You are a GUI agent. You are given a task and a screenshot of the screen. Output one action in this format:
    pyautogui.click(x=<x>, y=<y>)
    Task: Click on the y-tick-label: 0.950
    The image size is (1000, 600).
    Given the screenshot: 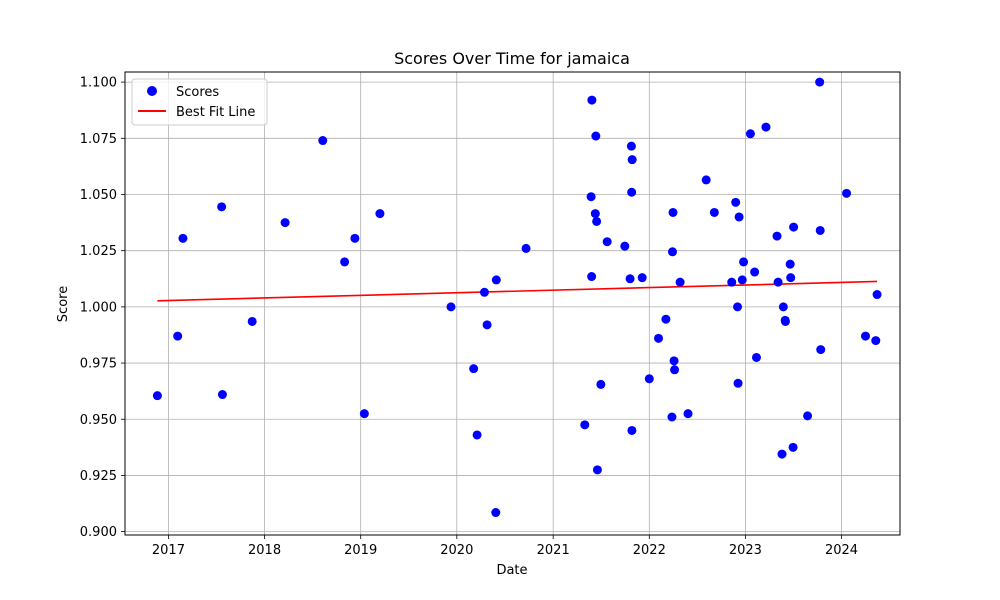 What is the action you would take?
    pyautogui.click(x=98, y=420)
    